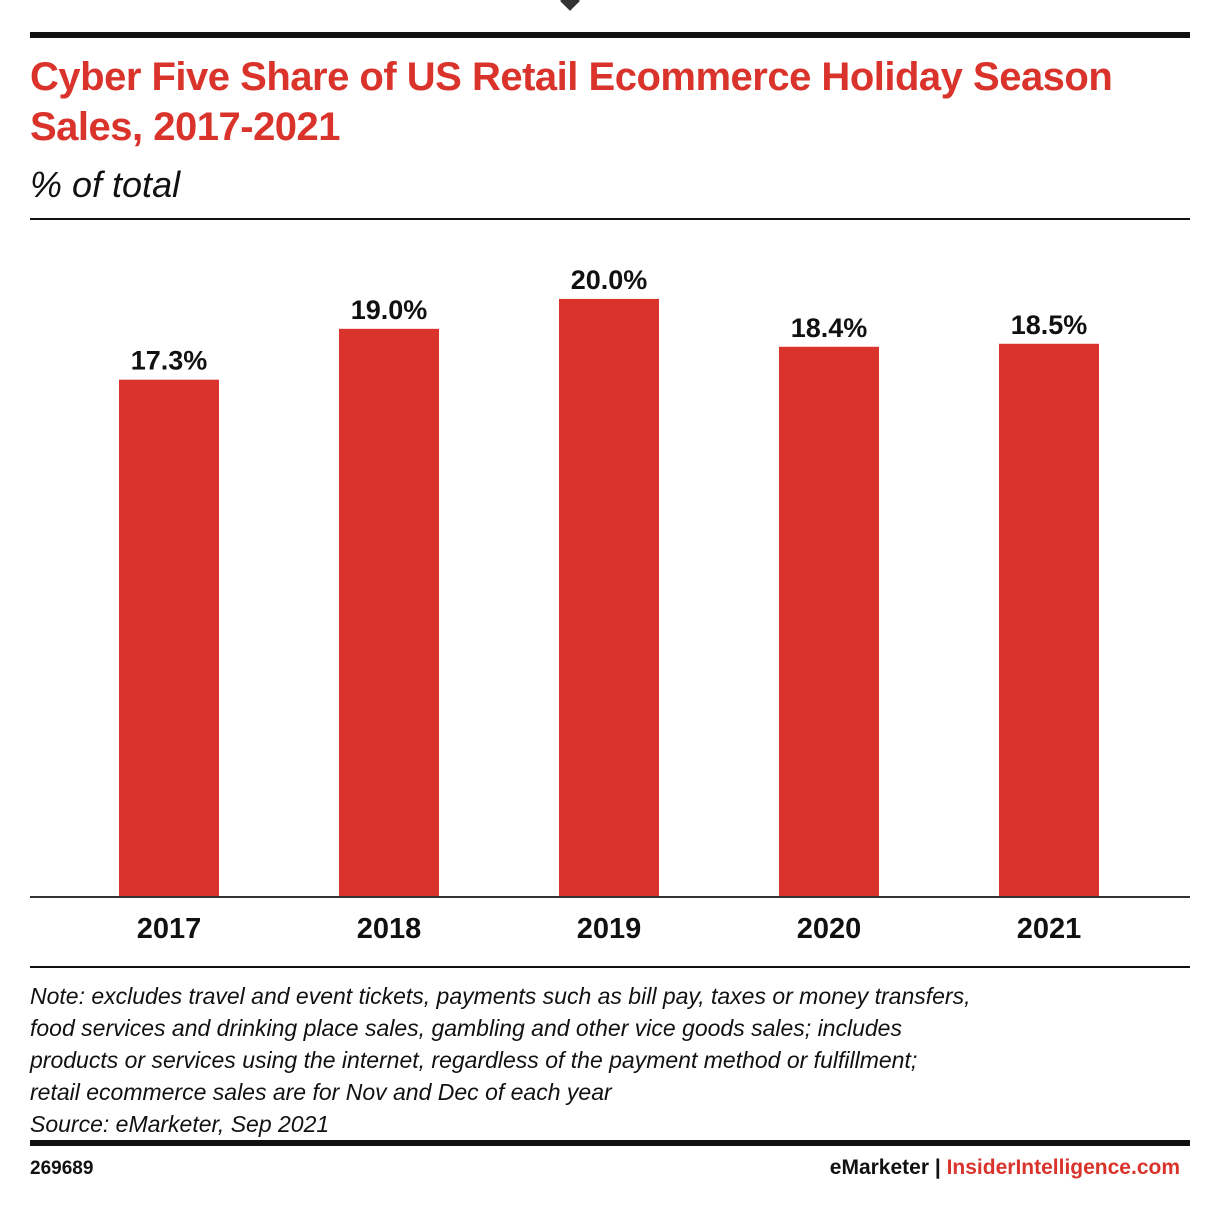 The image size is (1214, 1226). Describe the element at coordinates (610, 1143) in the screenshot. I see `footer-rule` at that location.